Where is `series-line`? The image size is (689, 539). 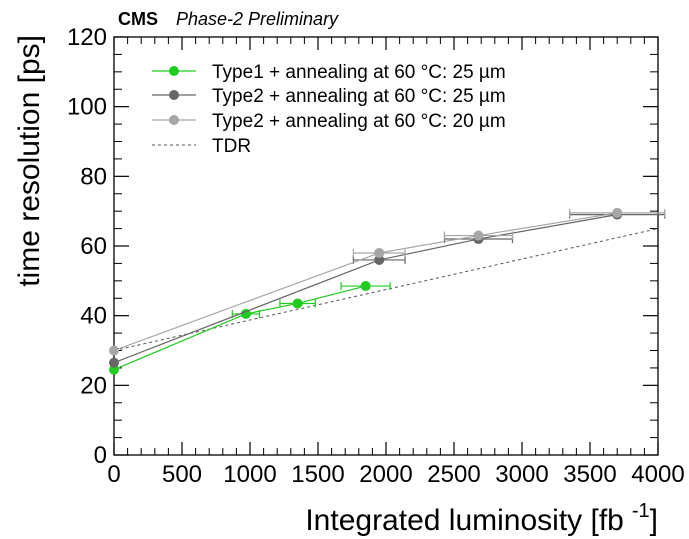 series-line is located at coordinates (240, 328).